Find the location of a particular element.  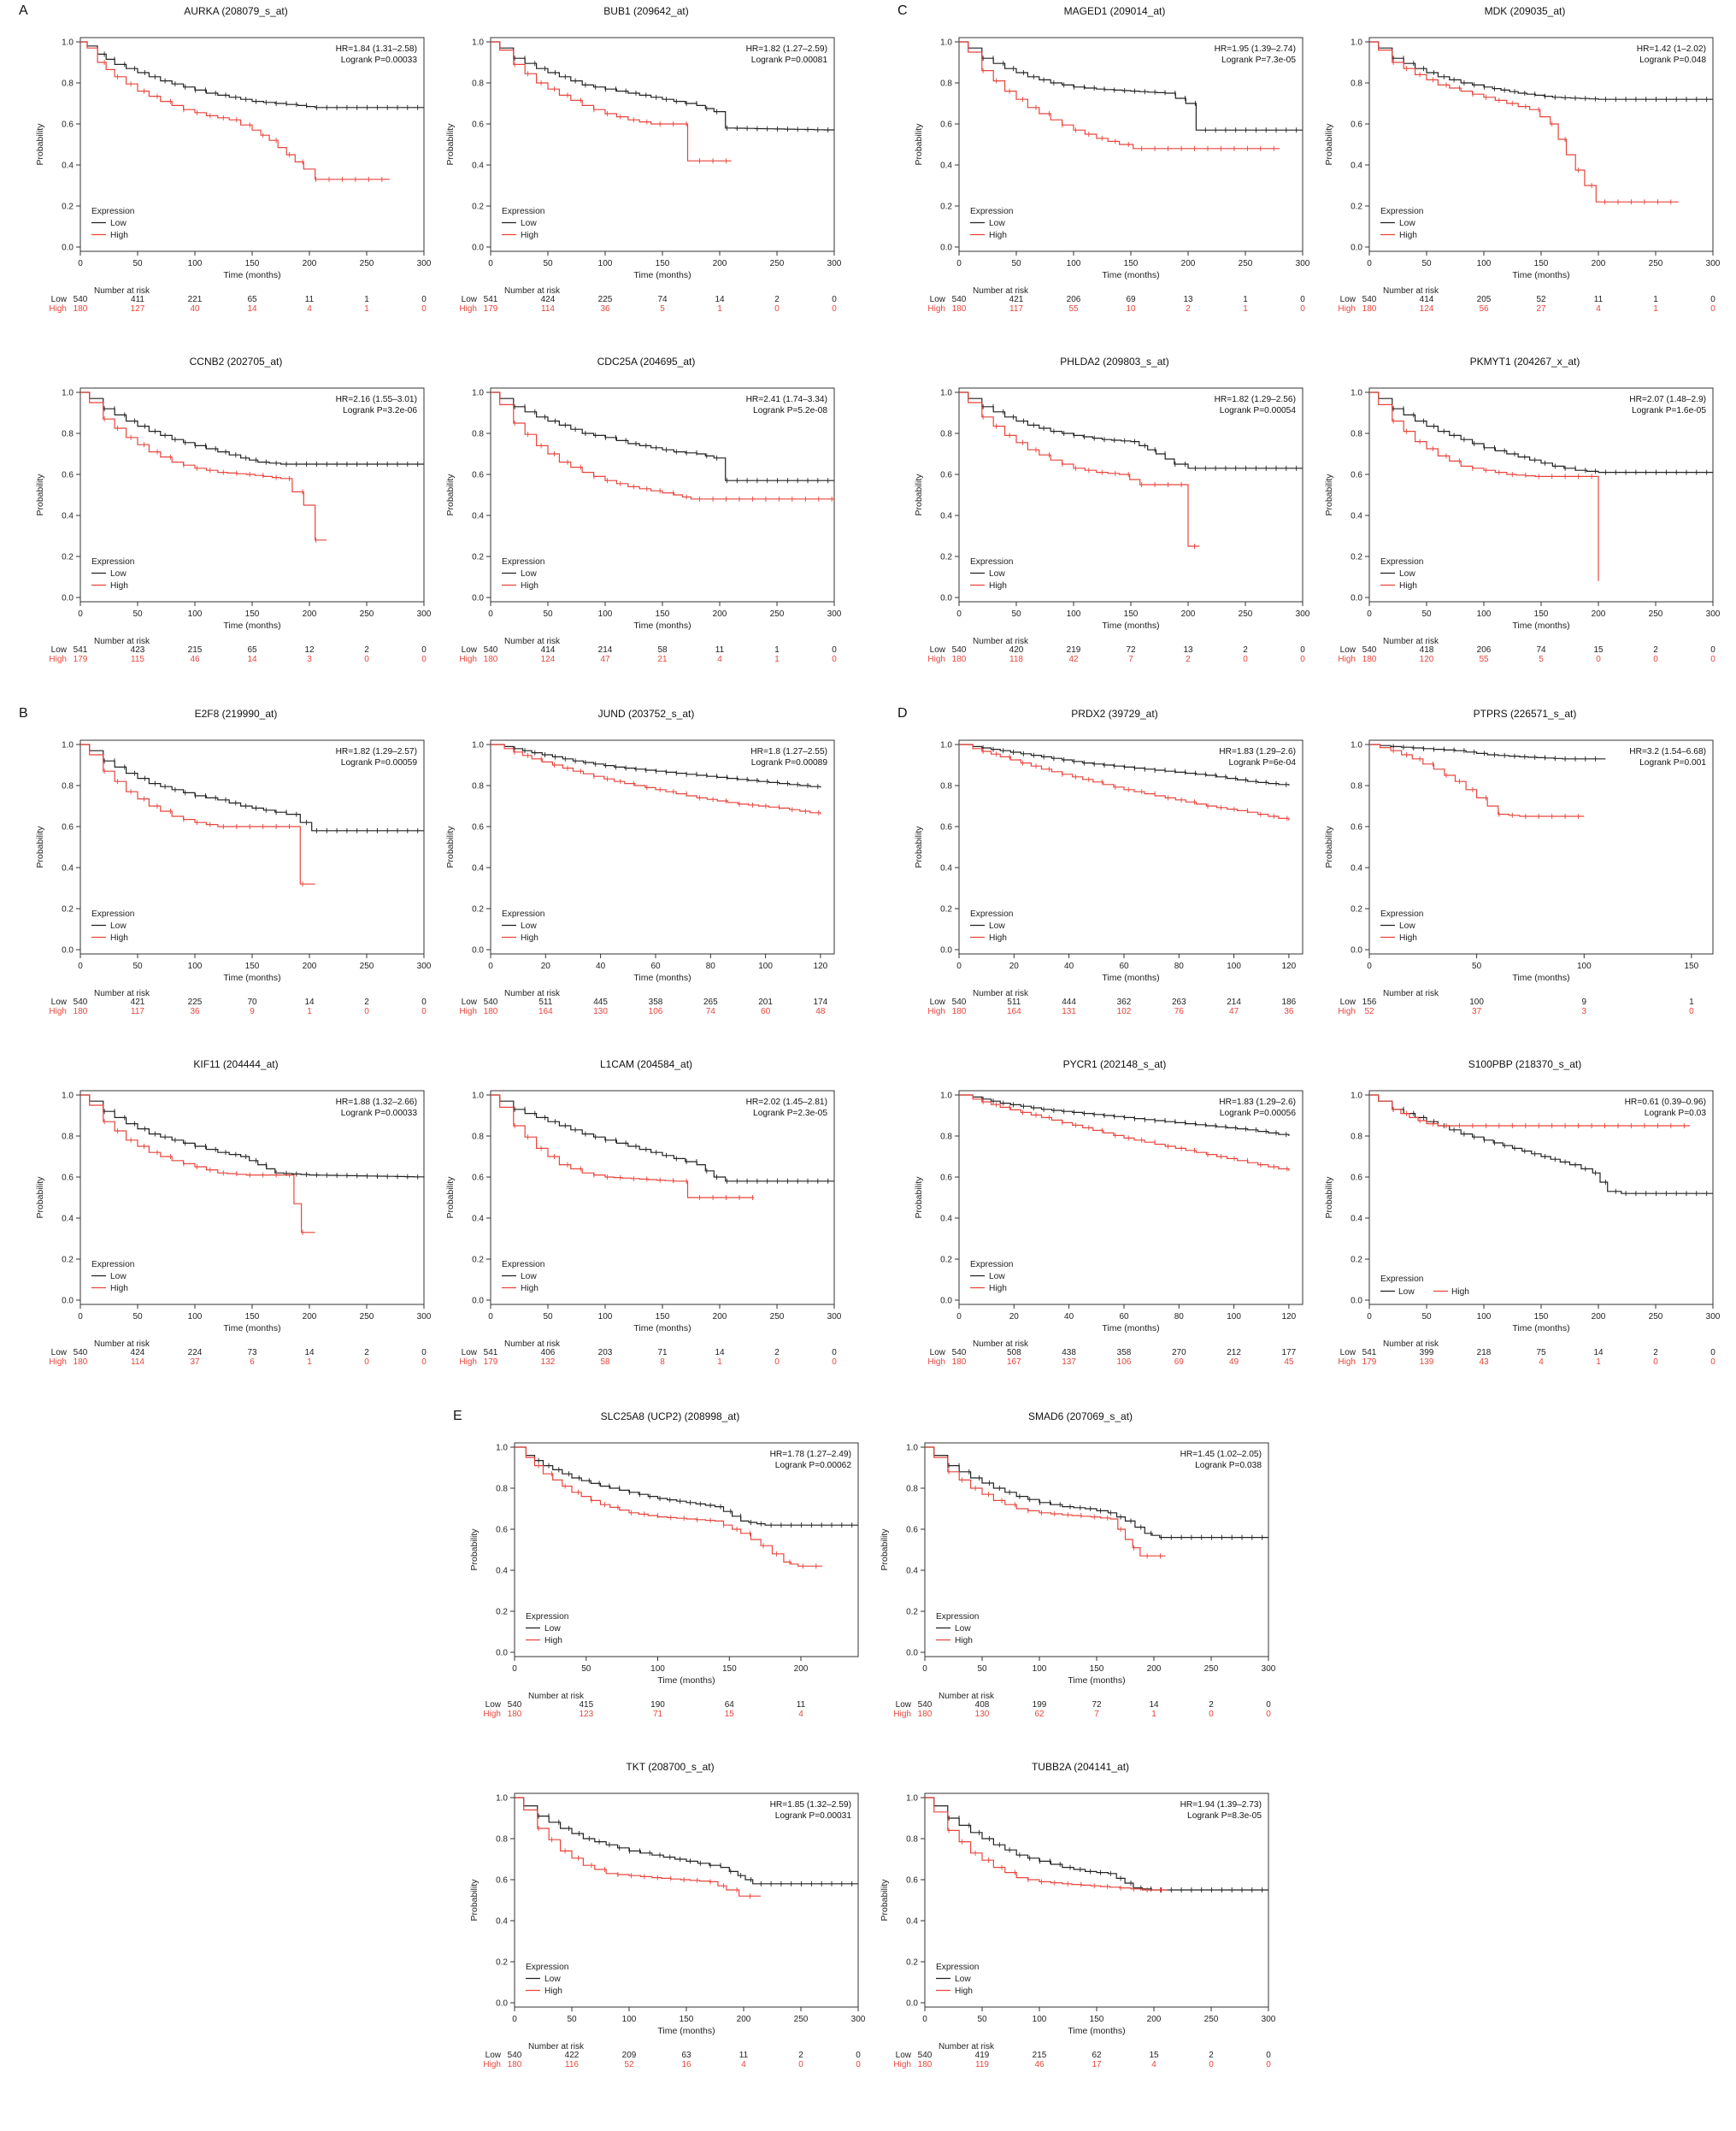

legend-title: Expression is located at coordinates (1401, 211).